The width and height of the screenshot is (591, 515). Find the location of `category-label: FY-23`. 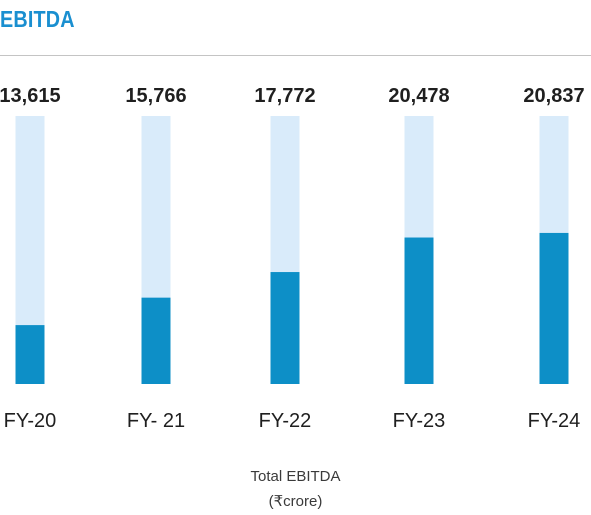

category-label: FY-23 is located at coordinates (419, 421).